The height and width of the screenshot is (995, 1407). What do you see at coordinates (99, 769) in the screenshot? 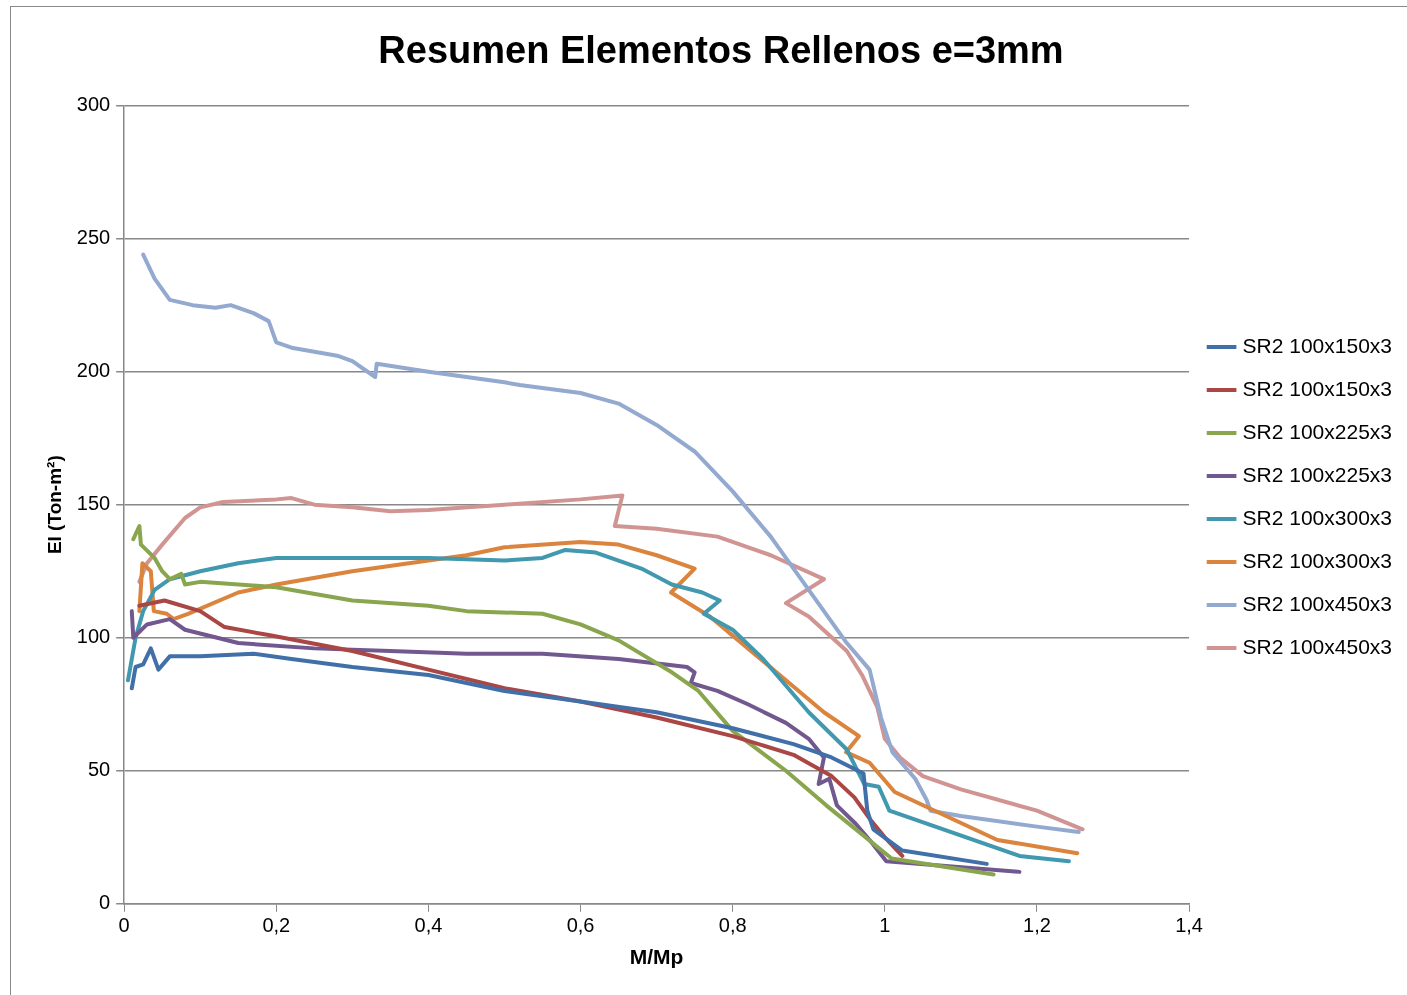
I see `y-tick-label: 50` at bounding box center [99, 769].